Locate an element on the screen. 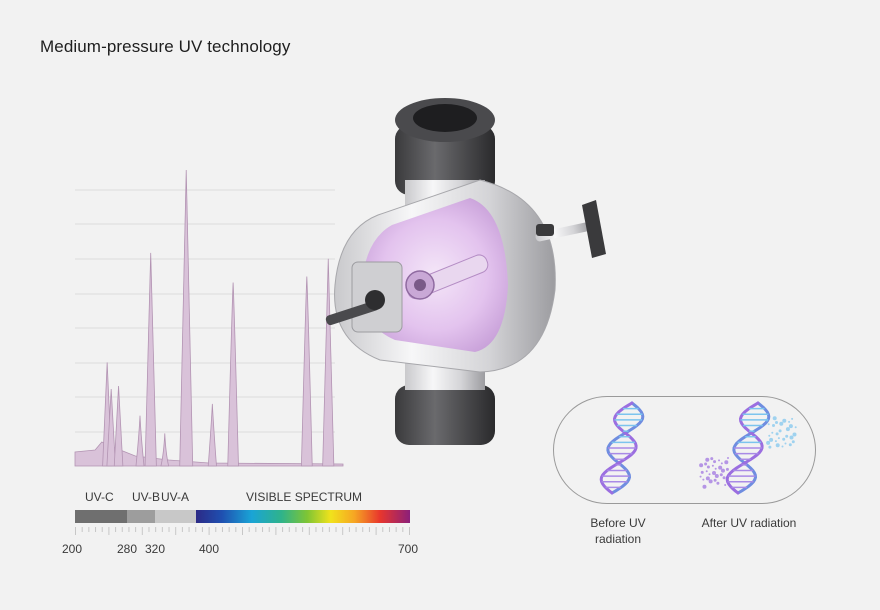 Image resolution: width=880 pixels, height=610 pixels. band-label-uva: UV-A is located at coordinates (175, 497).